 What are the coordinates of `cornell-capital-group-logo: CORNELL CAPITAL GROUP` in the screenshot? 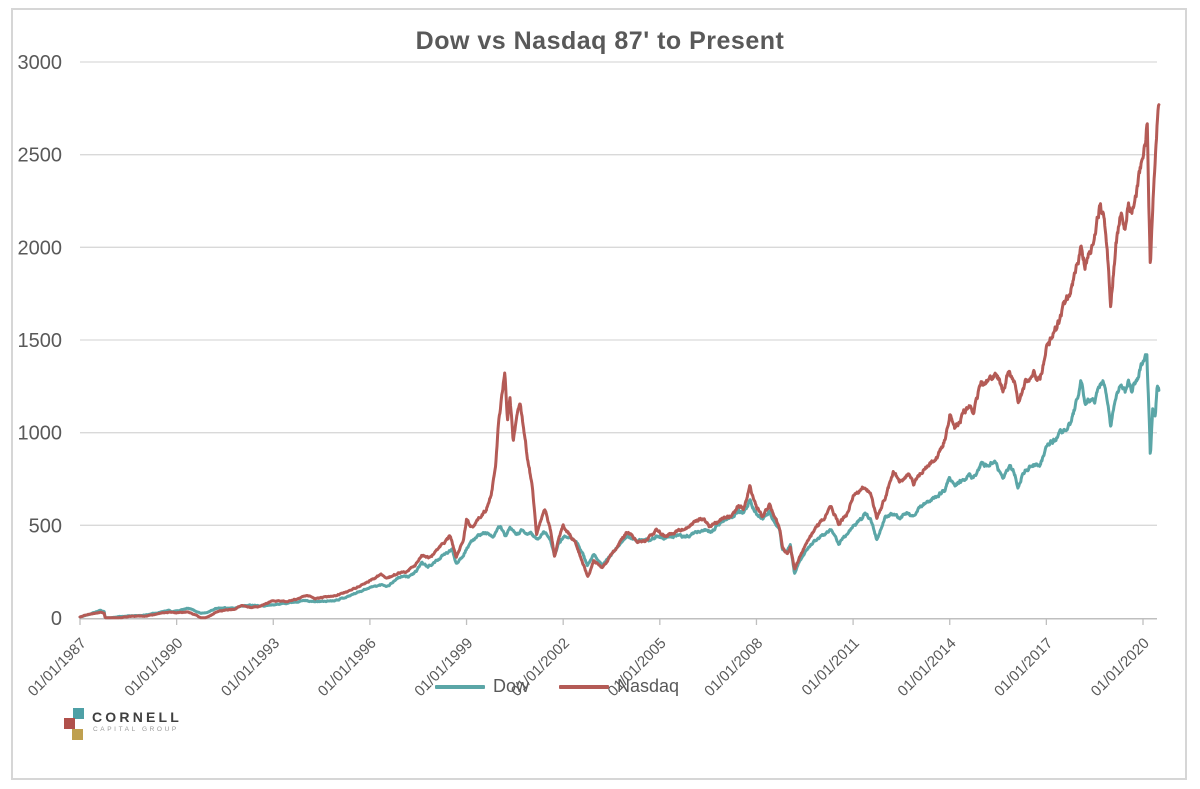 It's located at (142, 727).